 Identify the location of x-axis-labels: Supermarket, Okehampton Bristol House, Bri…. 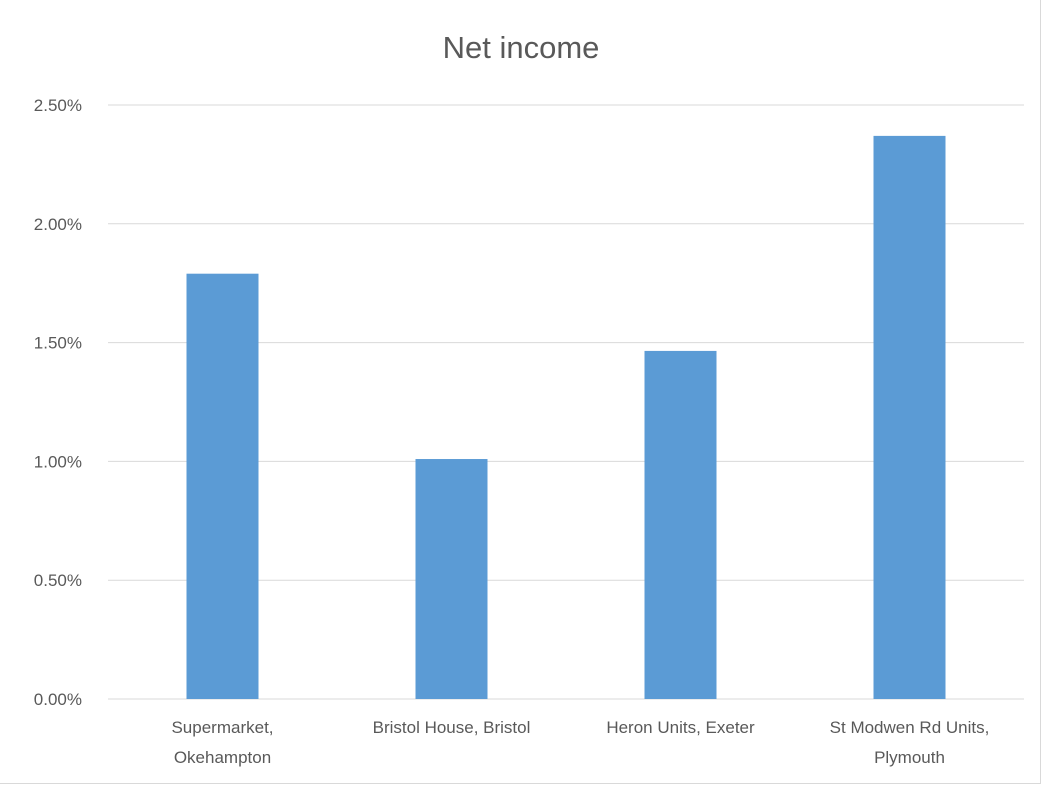
(580, 742).